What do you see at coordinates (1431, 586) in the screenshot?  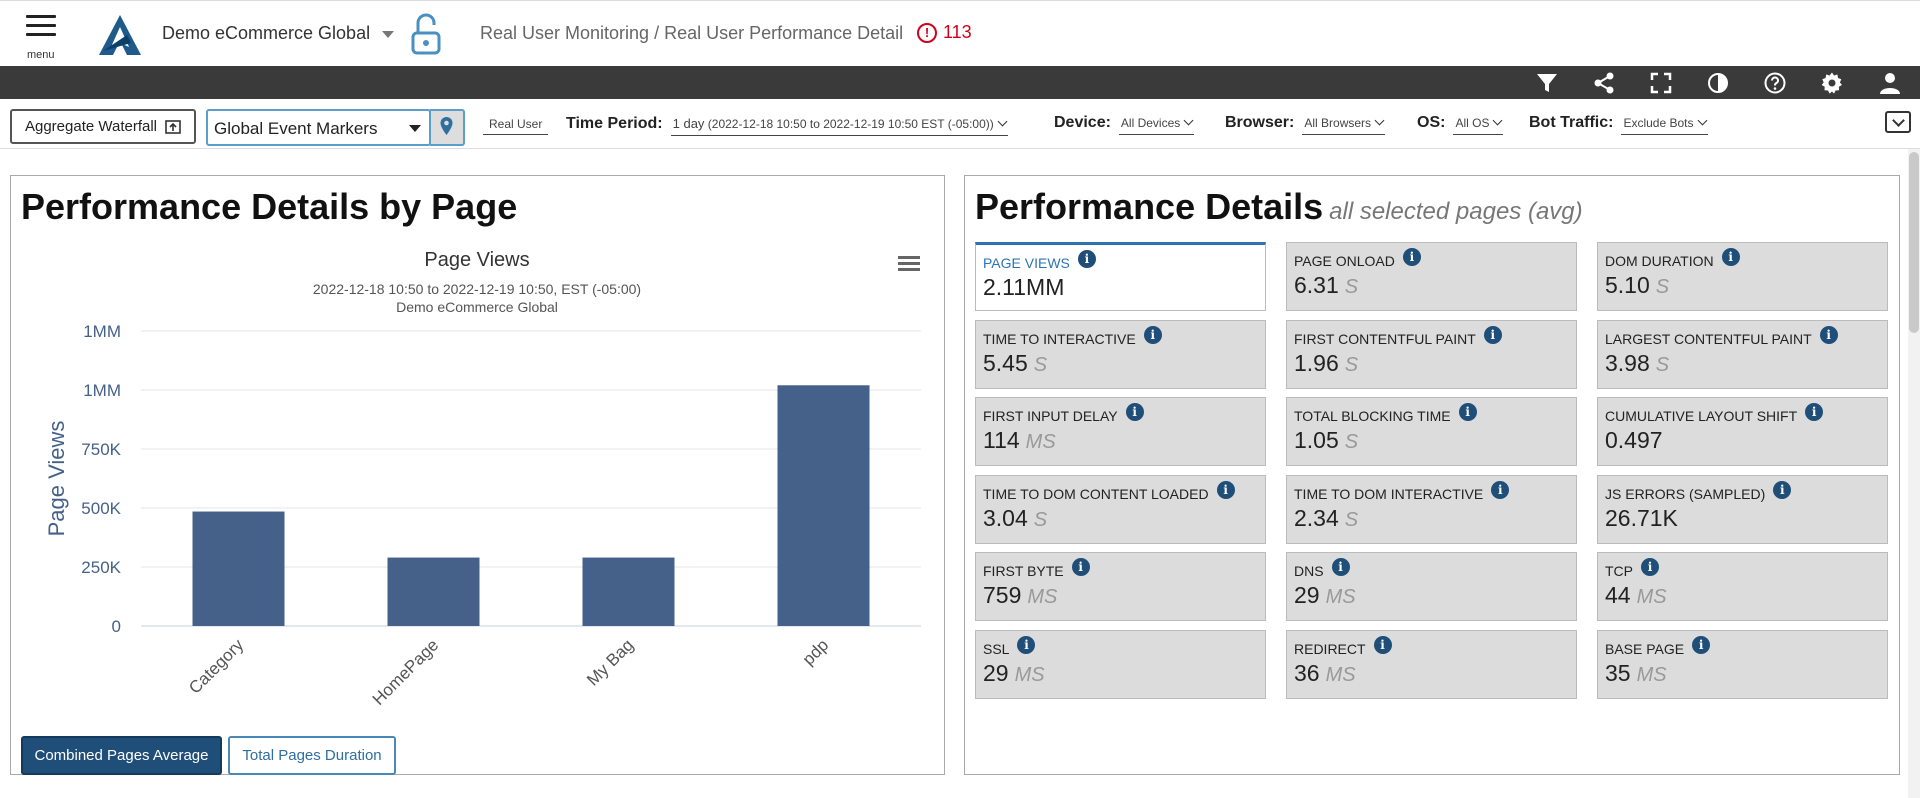 I see `metric-tile: DNS i 29 MS` at bounding box center [1431, 586].